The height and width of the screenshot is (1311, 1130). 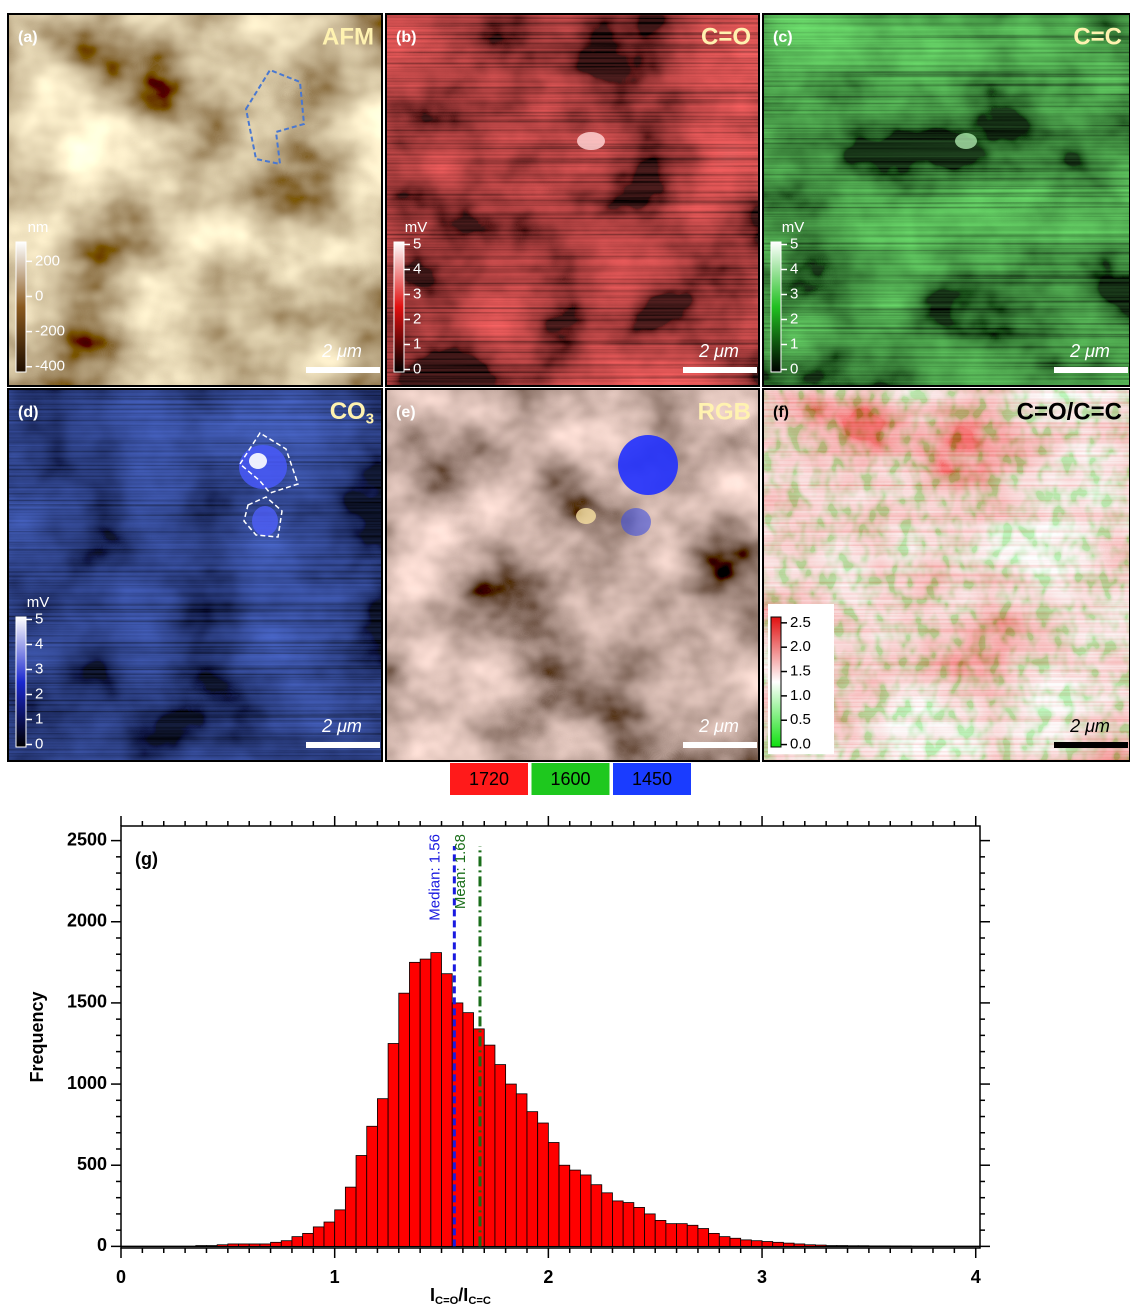 What do you see at coordinates (447, 1301) in the screenshot?
I see `text-part: C=O` at bounding box center [447, 1301].